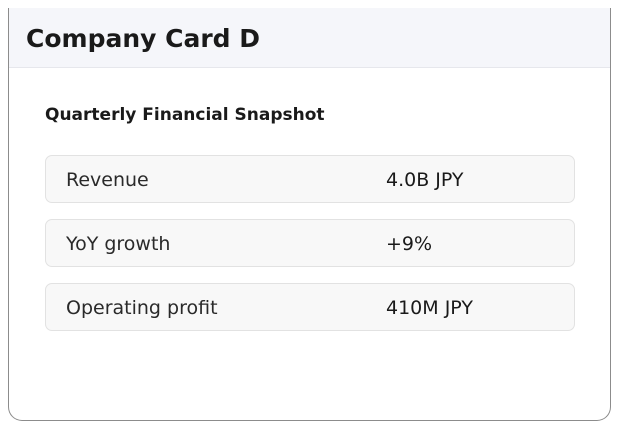  Describe the element at coordinates (185, 115) in the screenshot. I see `section-title: Quarterly Financial Snapshot` at that location.